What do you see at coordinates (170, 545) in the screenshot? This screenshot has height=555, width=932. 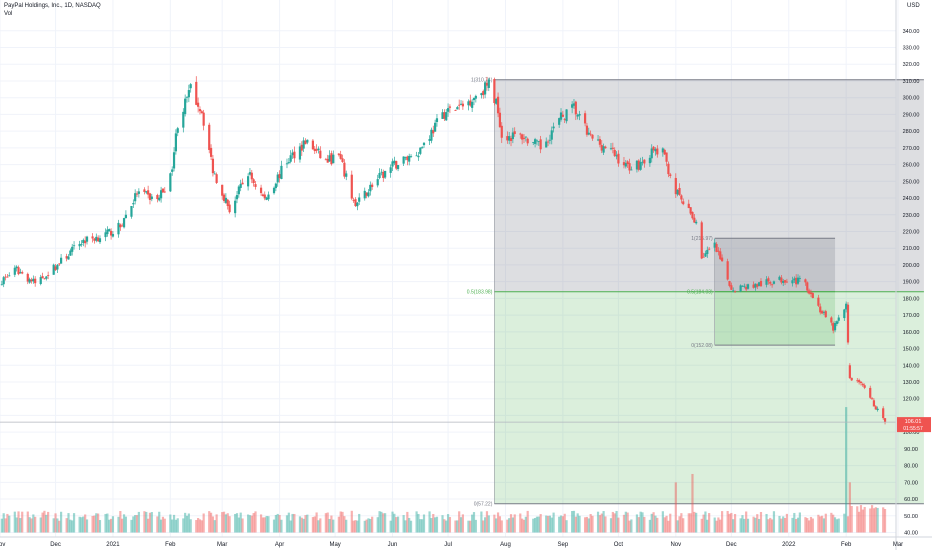 I see `time-tick-label: Feb` at bounding box center [170, 545].